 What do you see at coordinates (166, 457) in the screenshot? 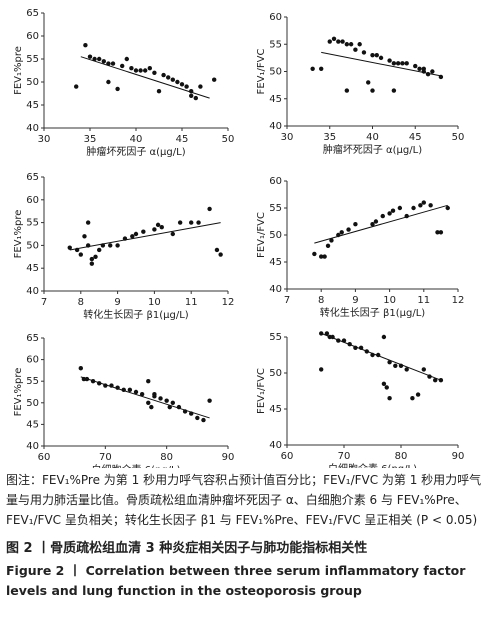
I see `x-tick-label: 80` at bounding box center [166, 457].